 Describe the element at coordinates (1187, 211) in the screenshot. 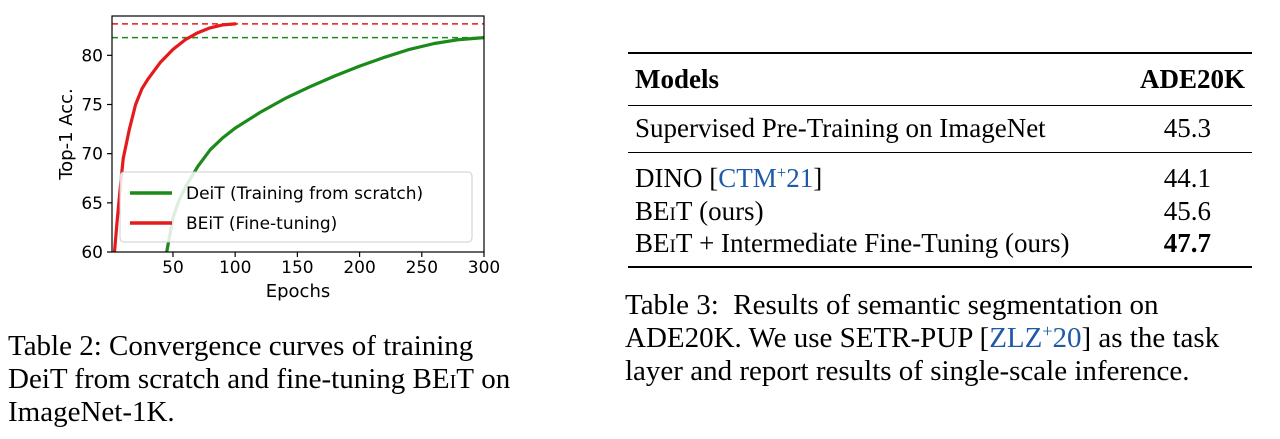

I see `row-value: 45.6` at that location.